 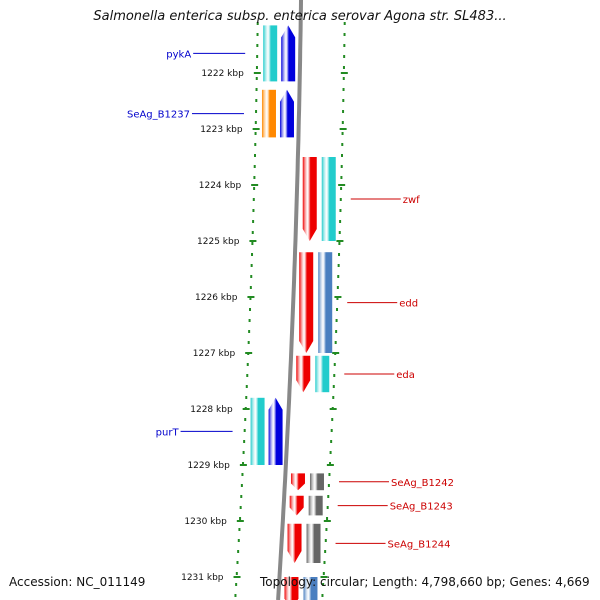 What do you see at coordinates (202, 578) in the screenshot?
I see `tick-label: 1231 kbp` at bounding box center [202, 578].